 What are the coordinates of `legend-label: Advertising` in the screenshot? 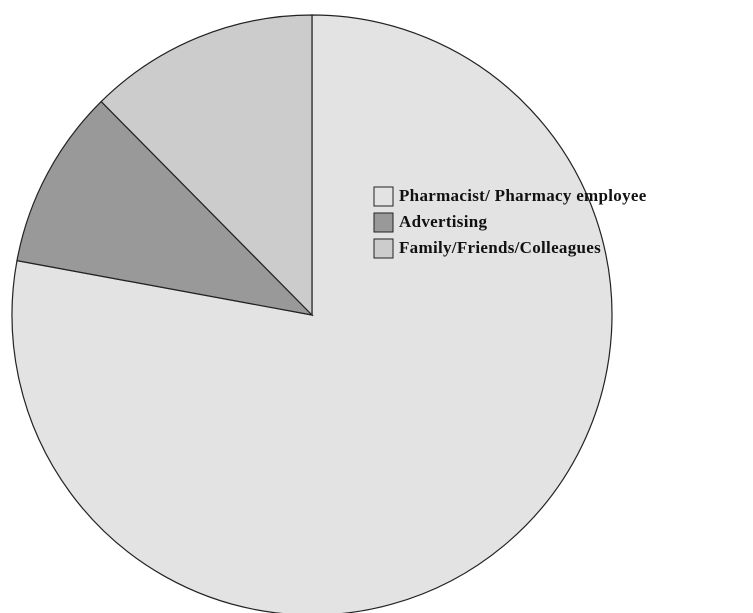 It's located at (443, 221).